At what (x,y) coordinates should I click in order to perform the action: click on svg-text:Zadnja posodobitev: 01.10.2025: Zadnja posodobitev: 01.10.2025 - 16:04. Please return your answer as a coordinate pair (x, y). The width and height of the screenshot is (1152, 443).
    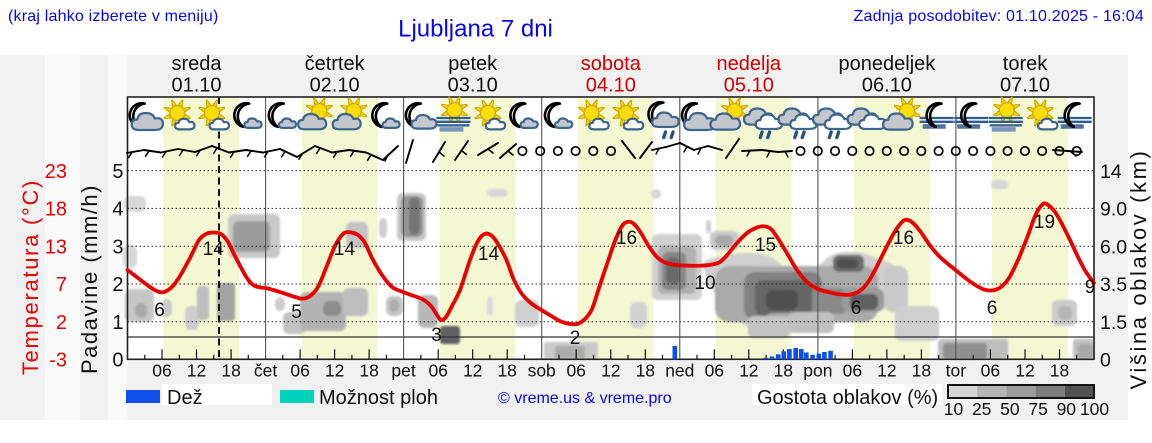
    Looking at the image, I should click on (999, 16).